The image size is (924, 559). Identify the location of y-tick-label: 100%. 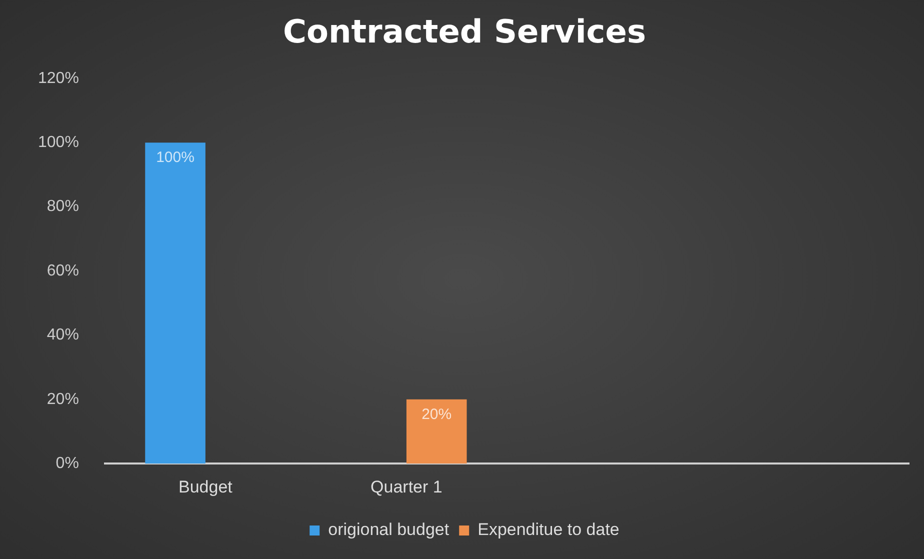
(58, 143).